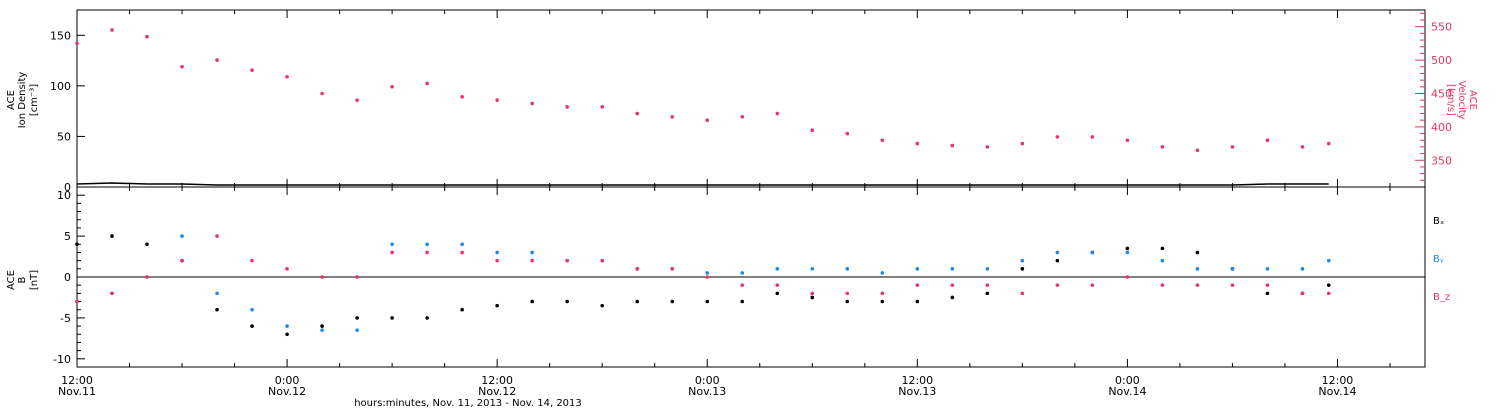  I want to click on velocity-tick-label: 350, so click(1441, 160).